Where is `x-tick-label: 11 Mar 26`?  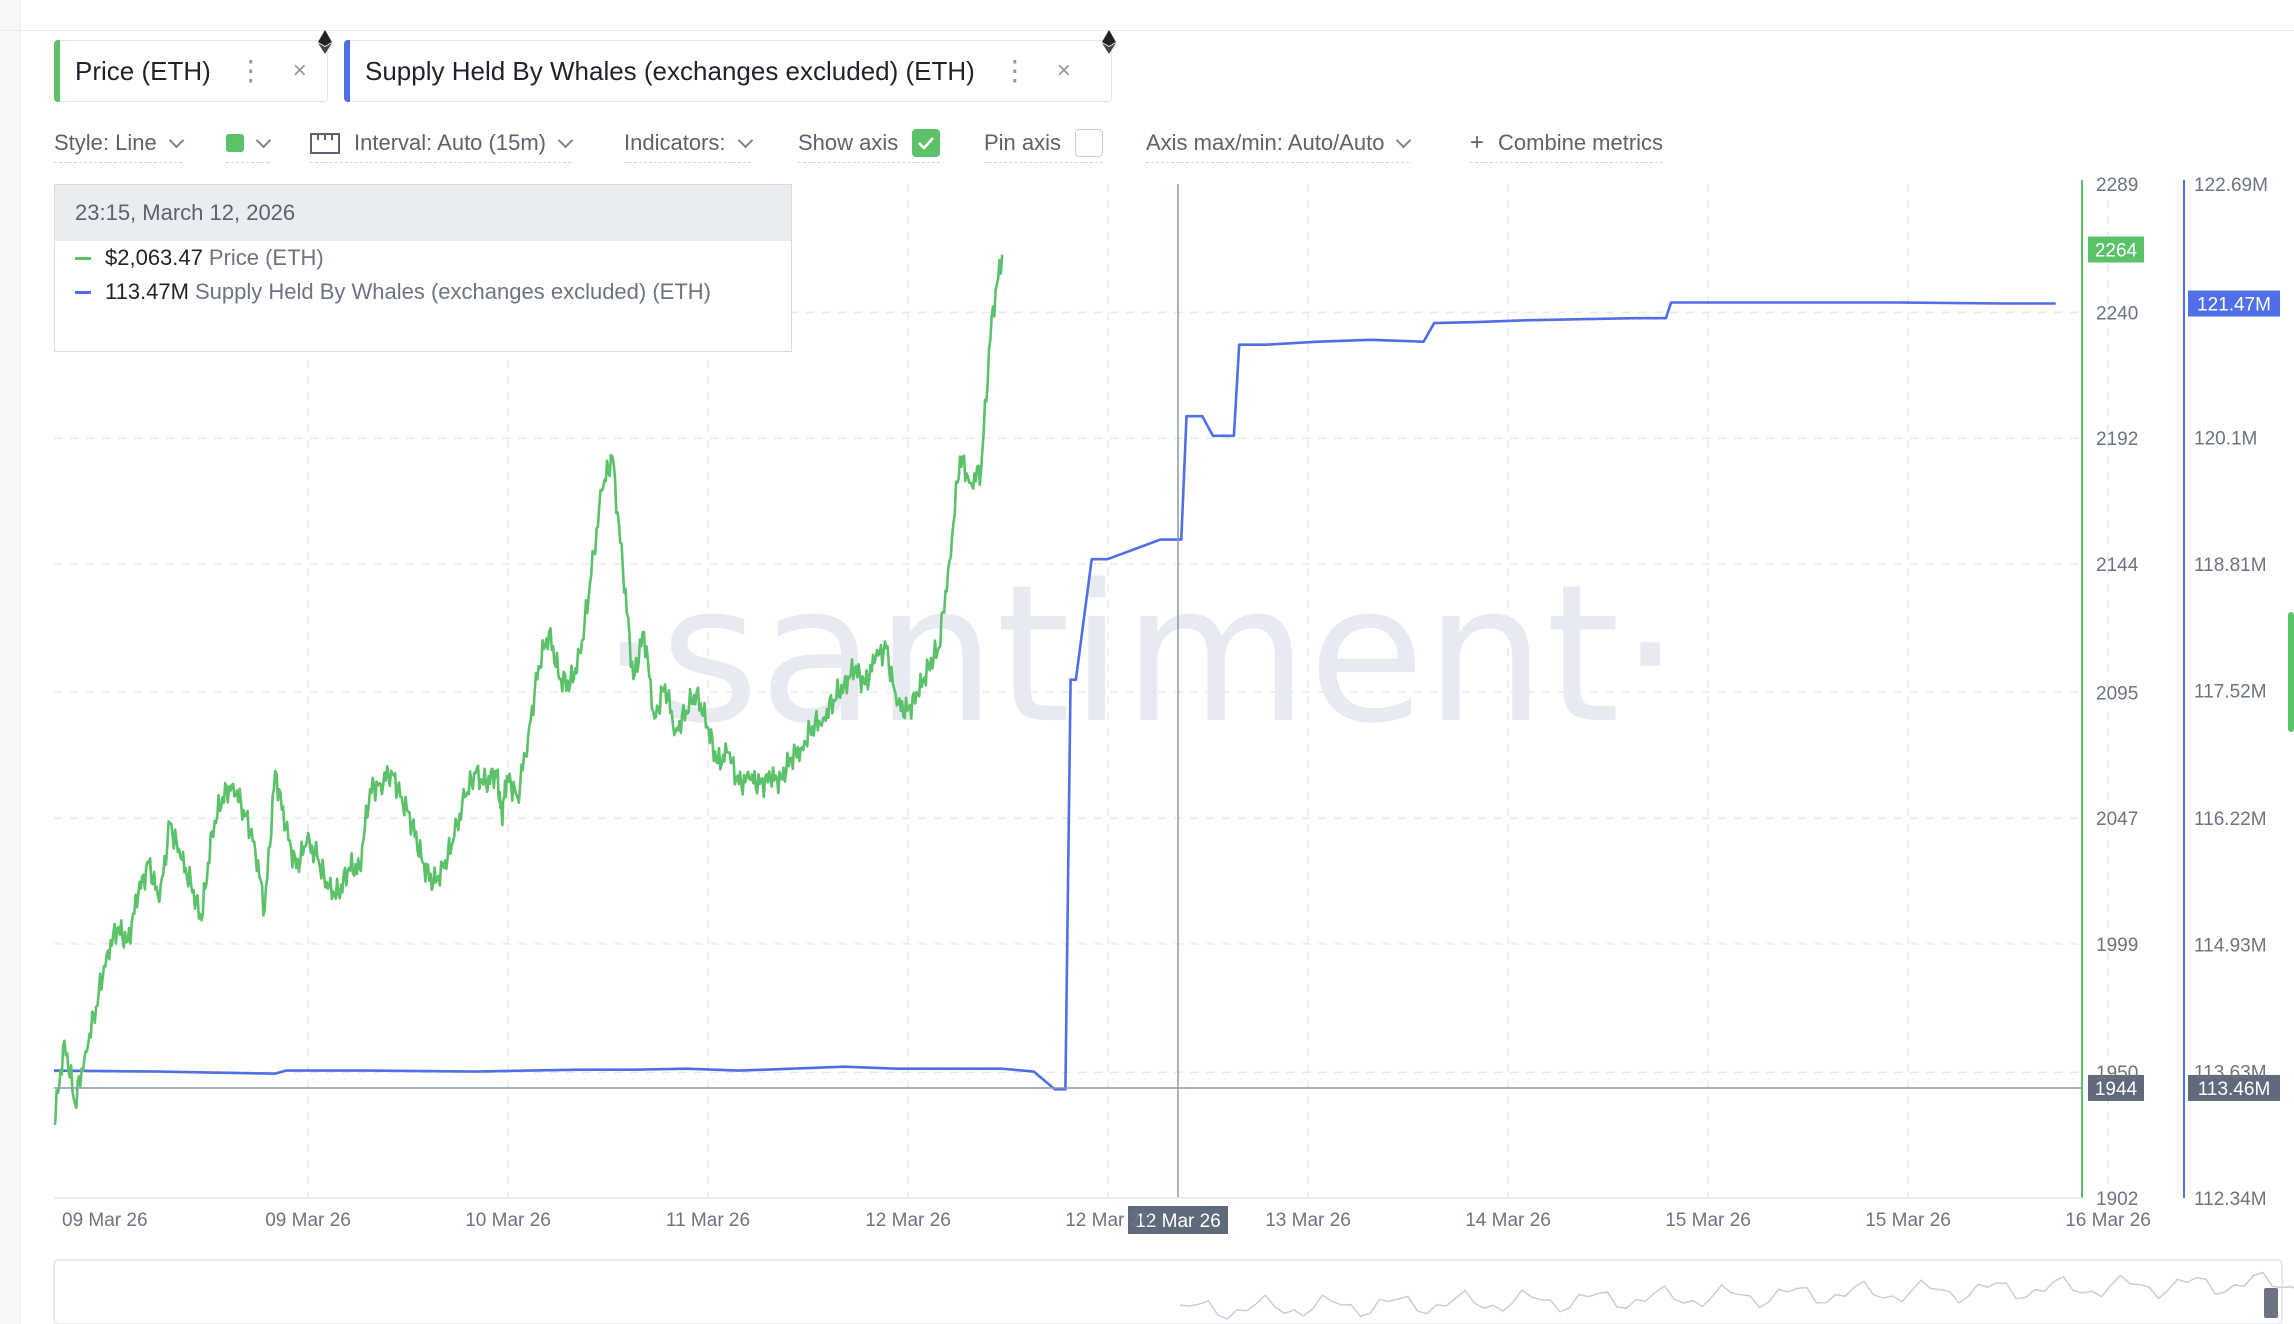
x-tick-label: 11 Mar 26 is located at coordinates (708, 1220).